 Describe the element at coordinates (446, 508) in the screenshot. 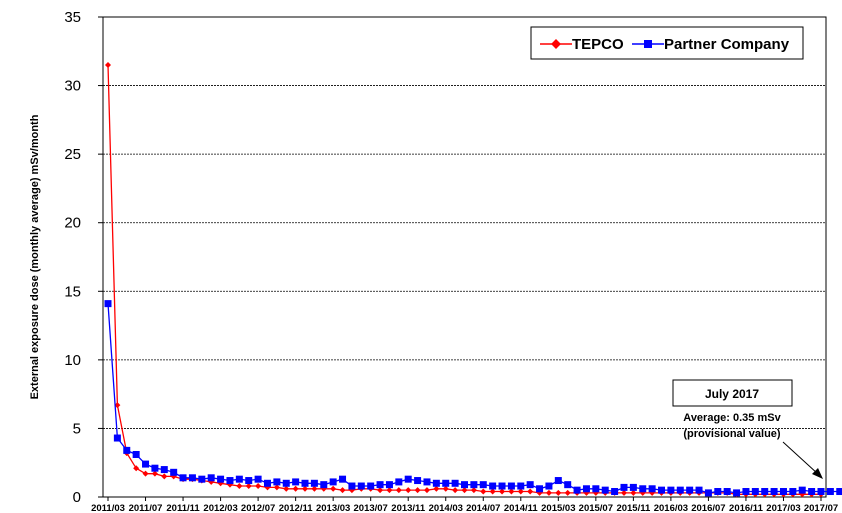

I see `x-tick-label: 2014/03` at that location.